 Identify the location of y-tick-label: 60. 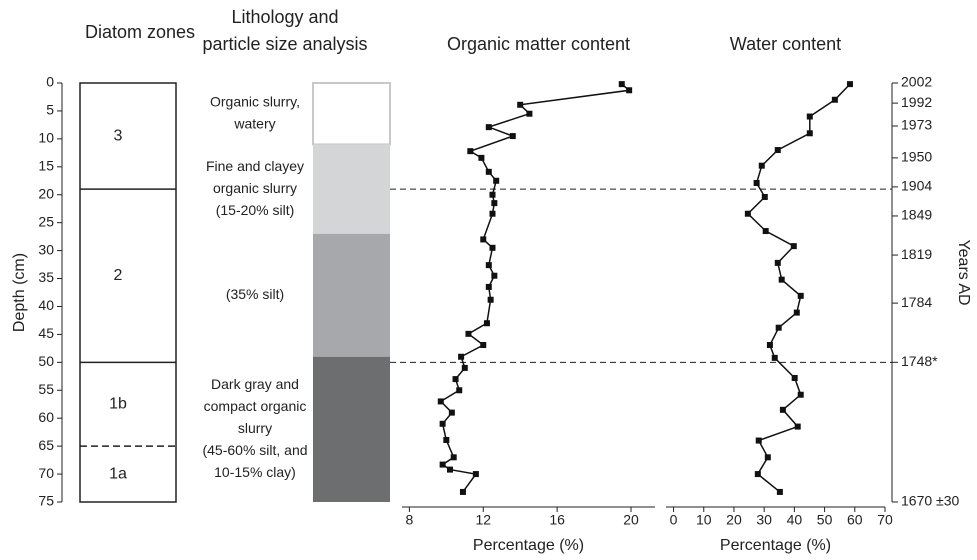
(46, 417).